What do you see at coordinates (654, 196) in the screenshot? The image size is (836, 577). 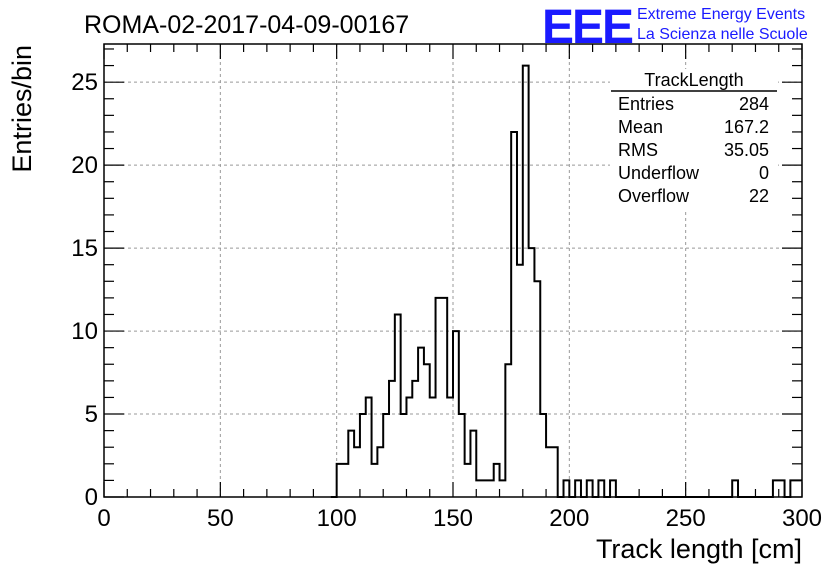 I see `stats-row-label: Overflow` at bounding box center [654, 196].